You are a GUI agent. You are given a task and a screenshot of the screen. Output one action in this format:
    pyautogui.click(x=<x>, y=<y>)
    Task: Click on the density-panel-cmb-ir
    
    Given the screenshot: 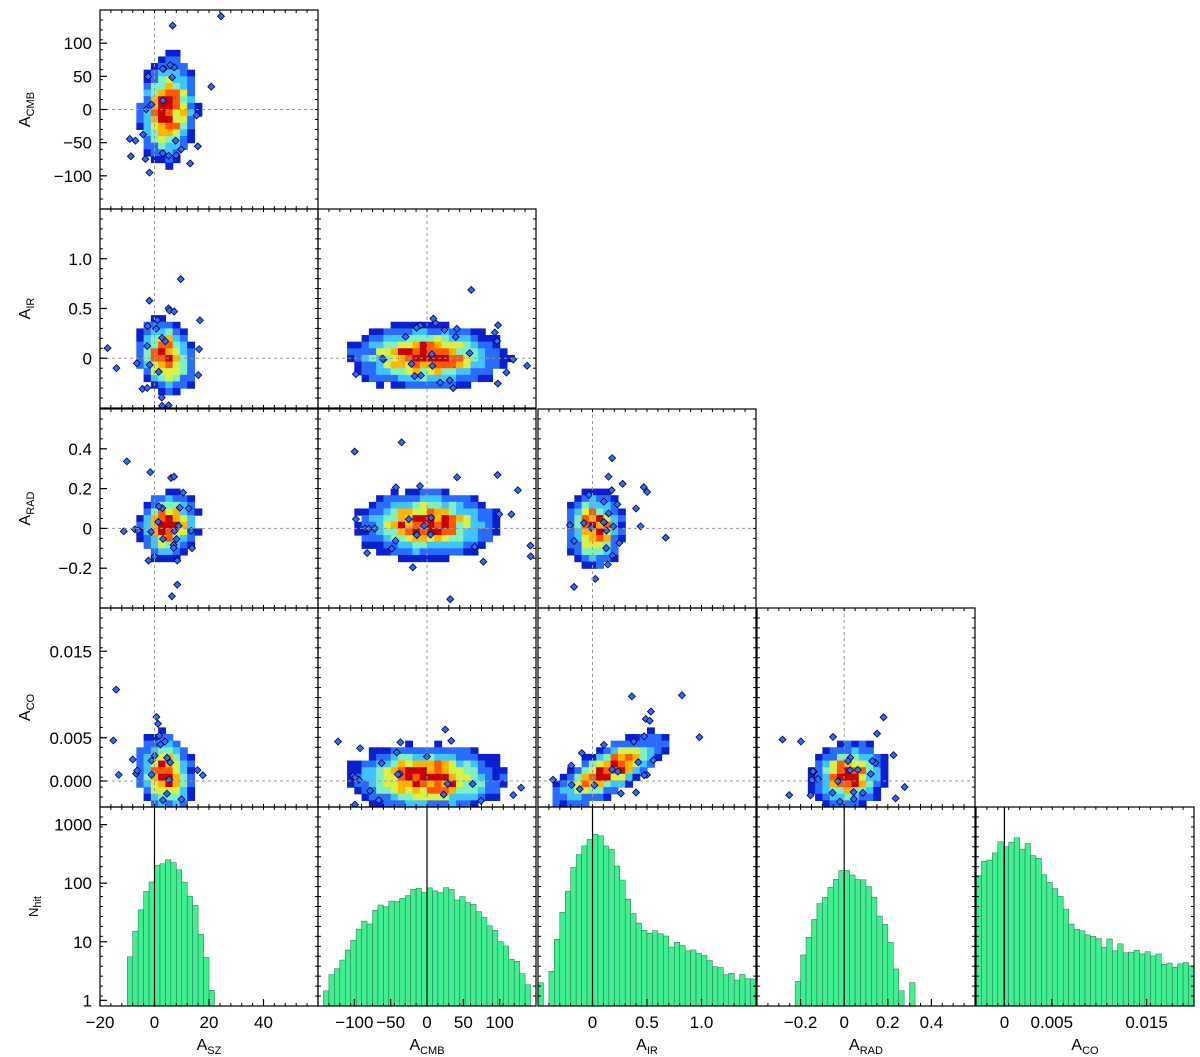 What is the action you would take?
    pyautogui.click(x=427, y=308)
    